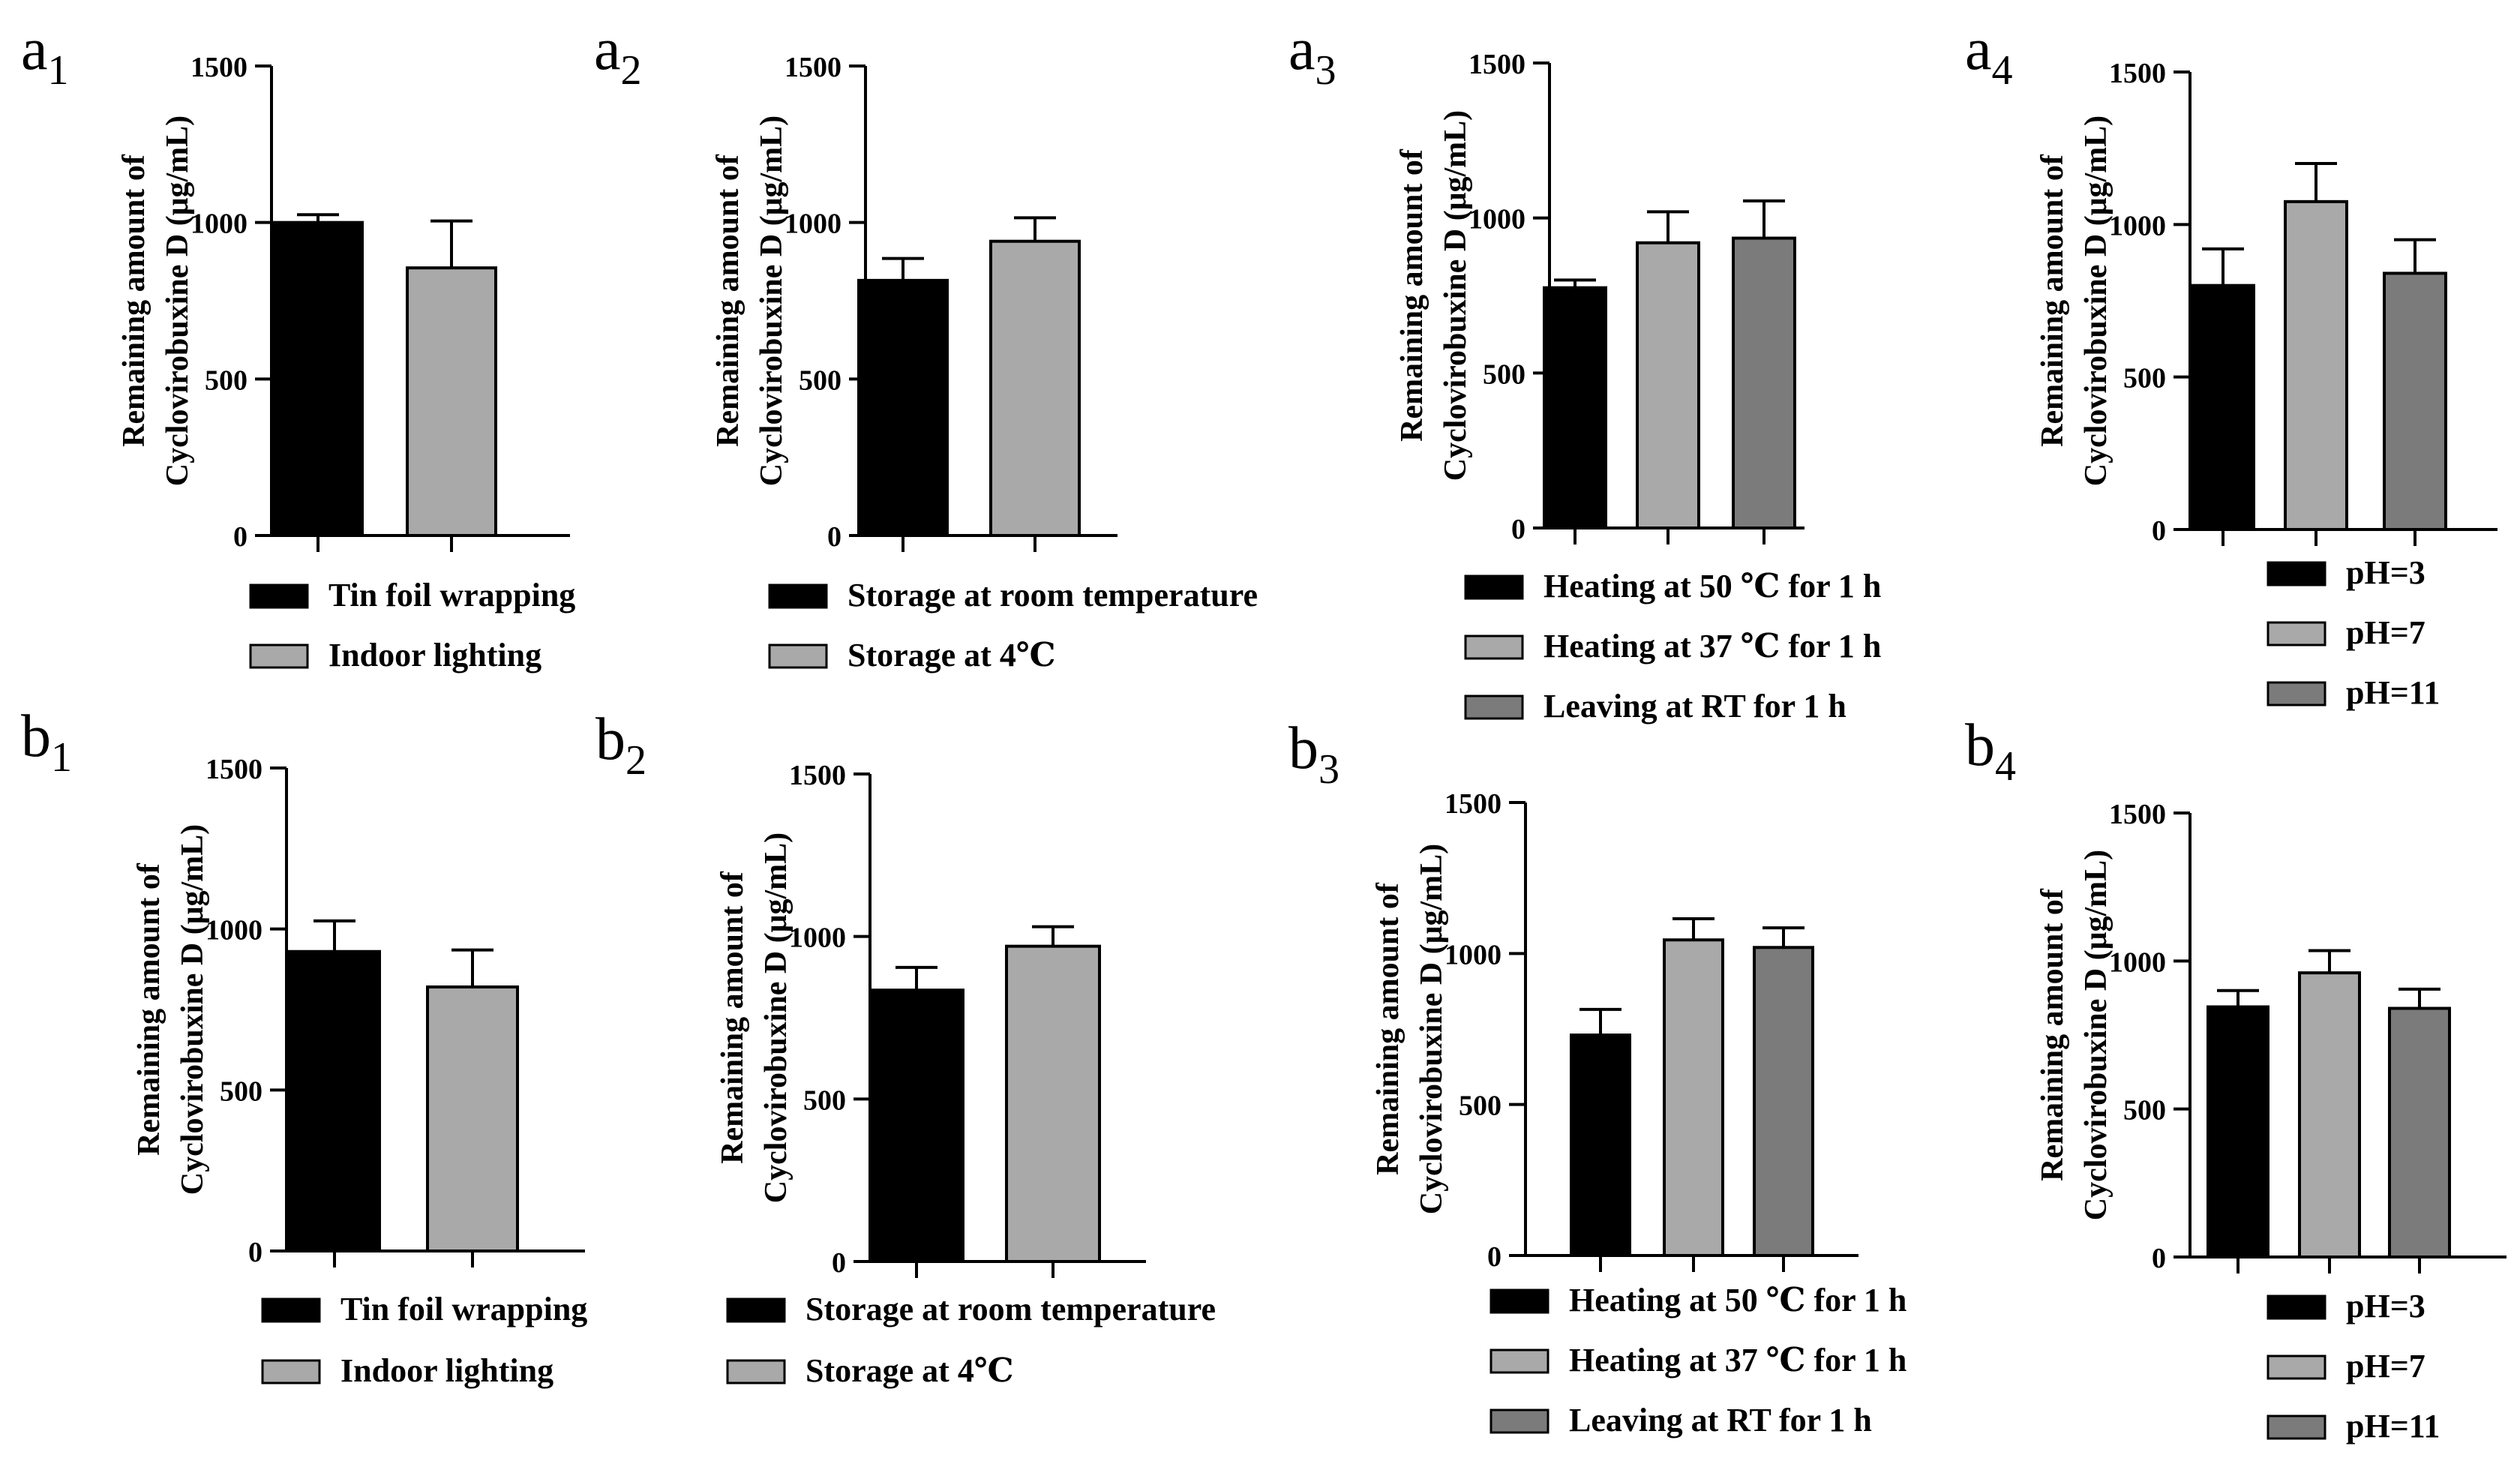 The height and width of the screenshot is (1476, 2520). What do you see at coordinates (1473, 954) in the screenshot?
I see `y-tick-label-b3: 1000` at bounding box center [1473, 954].